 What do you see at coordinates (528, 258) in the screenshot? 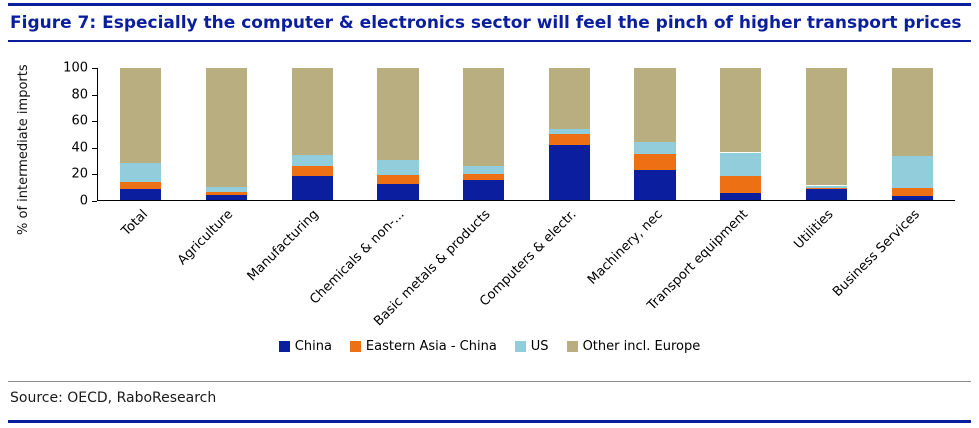
I see `x-axis-label: Computers & electr.` at bounding box center [528, 258].